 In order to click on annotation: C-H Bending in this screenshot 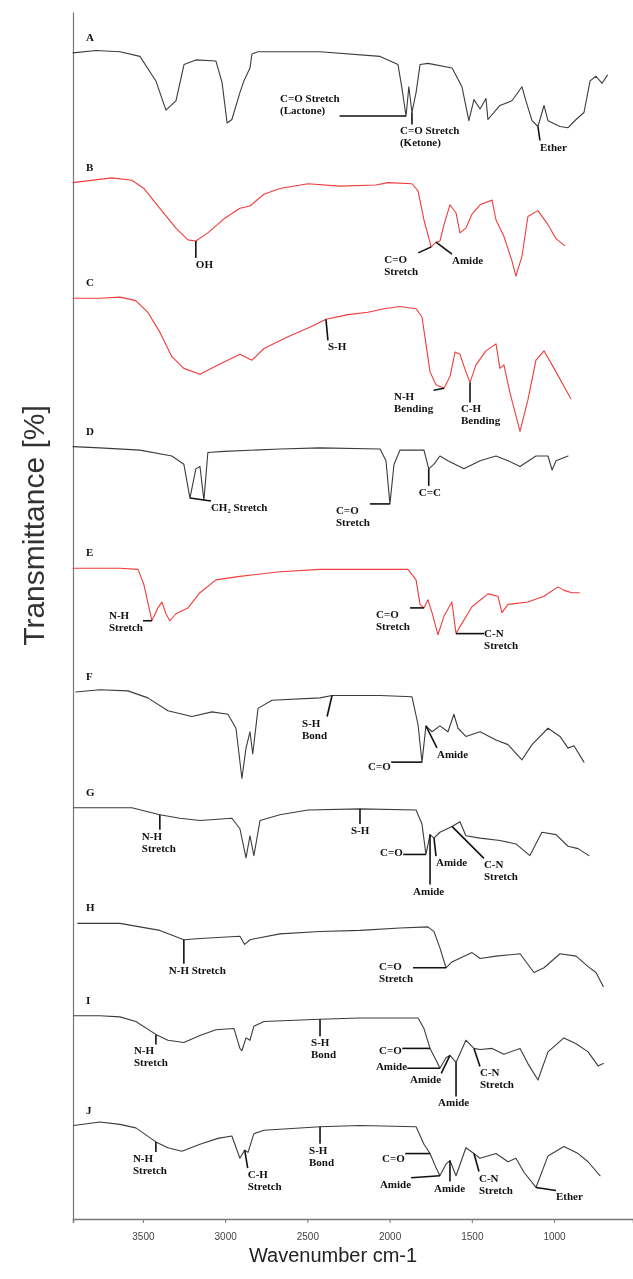, I will do `click(481, 414)`.